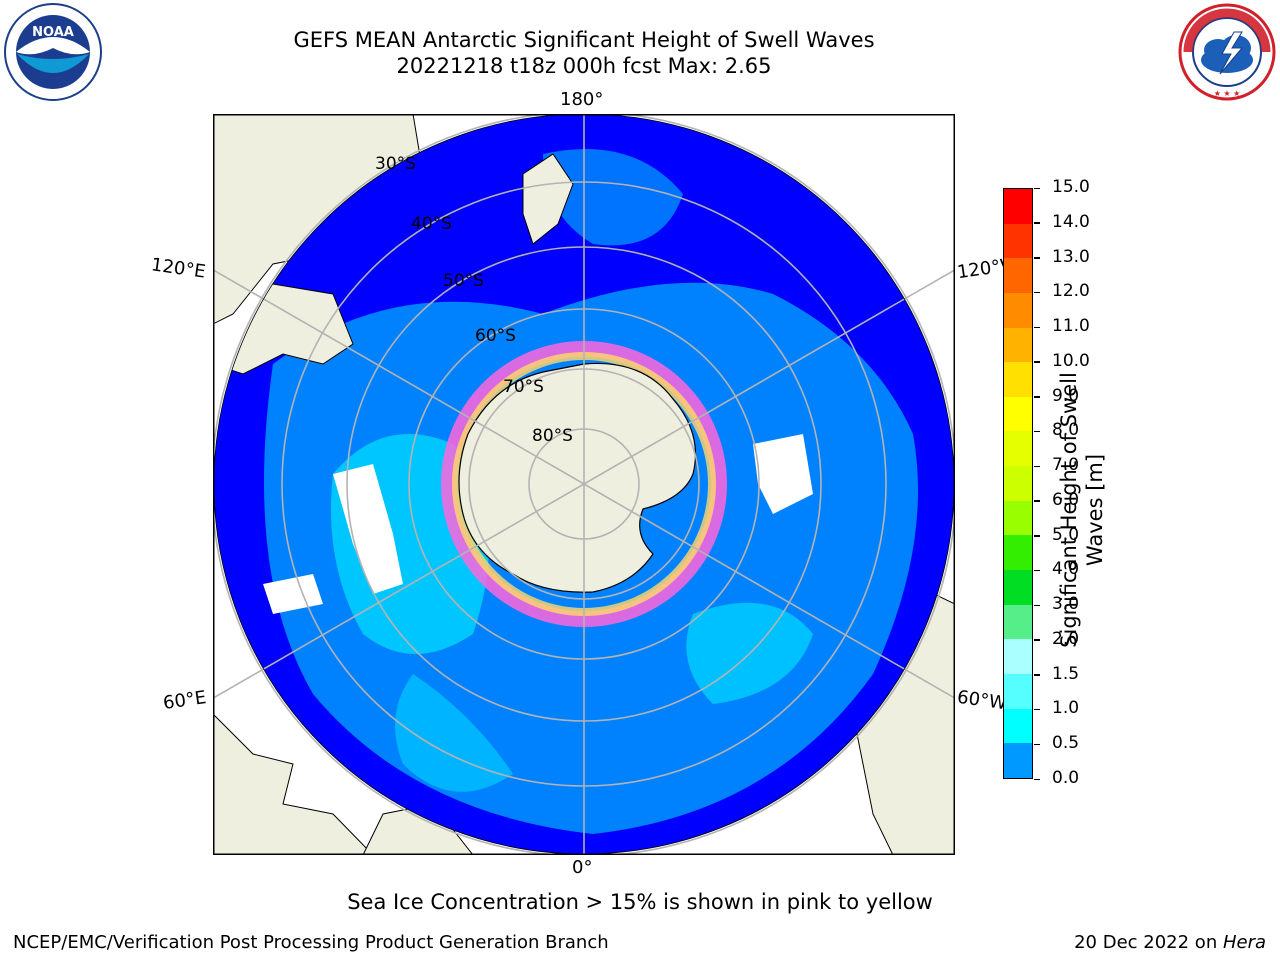 The width and height of the screenshot is (1280, 960). What do you see at coordinates (293, 784) in the screenshot?
I see `africa-land-west` at bounding box center [293, 784].